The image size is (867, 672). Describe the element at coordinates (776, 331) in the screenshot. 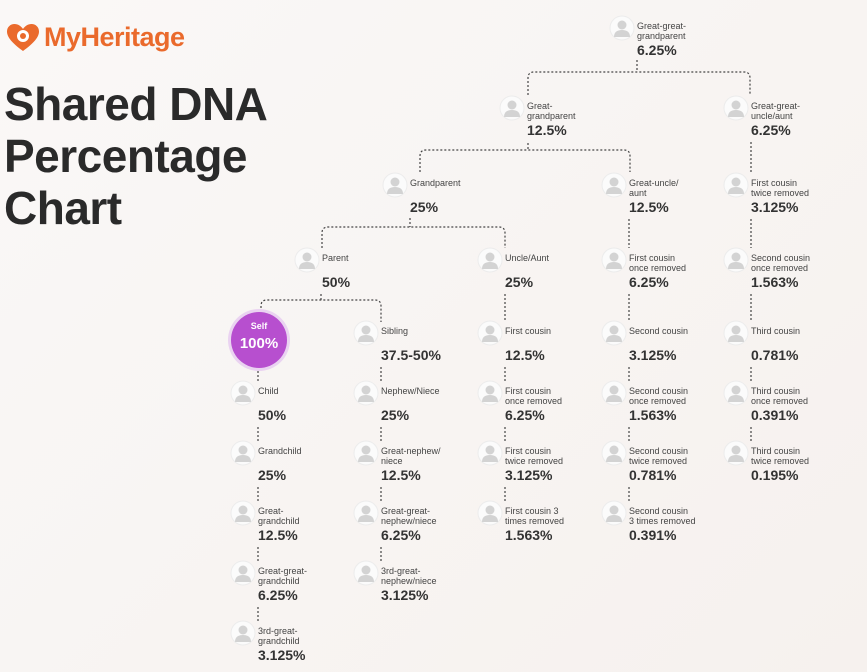

I see `node-label: Third cousin` at that location.